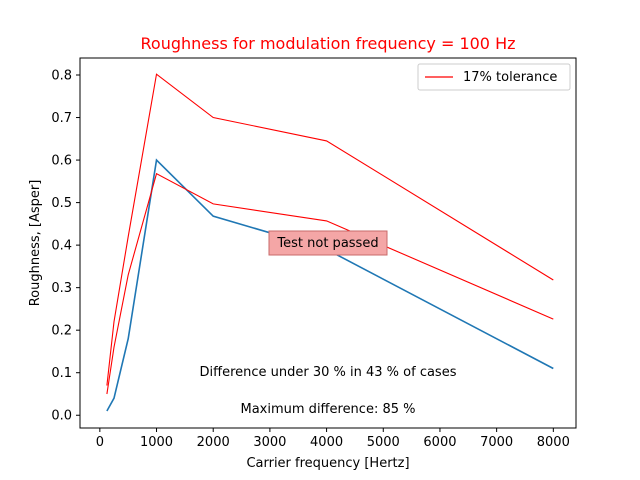 The width and height of the screenshot is (640, 480). Describe the element at coordinates (61, 331) in the screenshot. I see `y-tick-label: 0.2` at that location.